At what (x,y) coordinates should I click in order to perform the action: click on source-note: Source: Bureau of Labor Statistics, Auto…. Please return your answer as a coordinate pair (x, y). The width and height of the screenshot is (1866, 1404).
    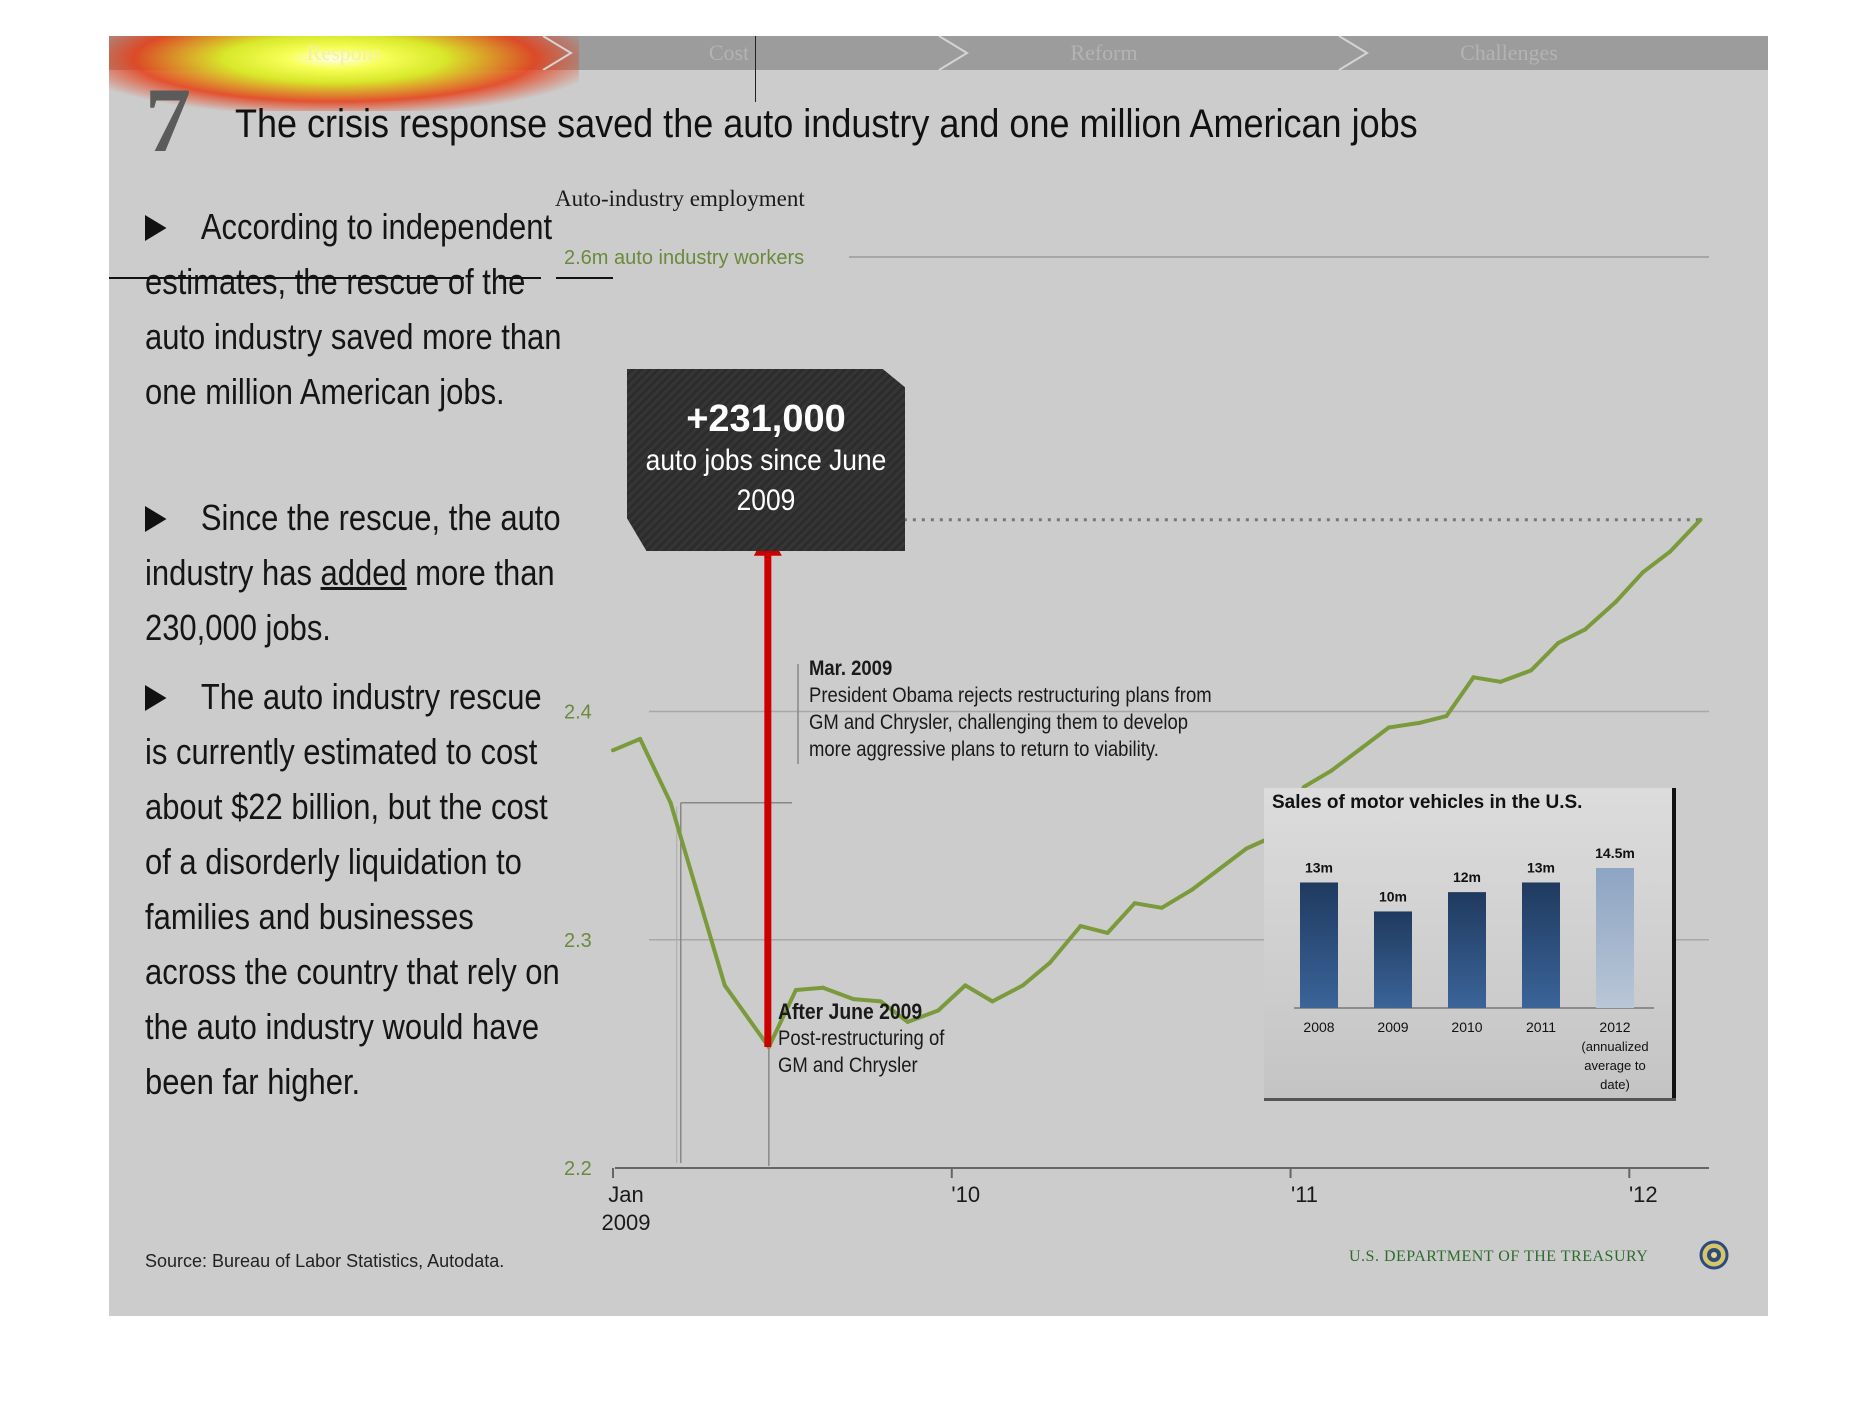
    Looking at the image, I should click on (325, 1261).